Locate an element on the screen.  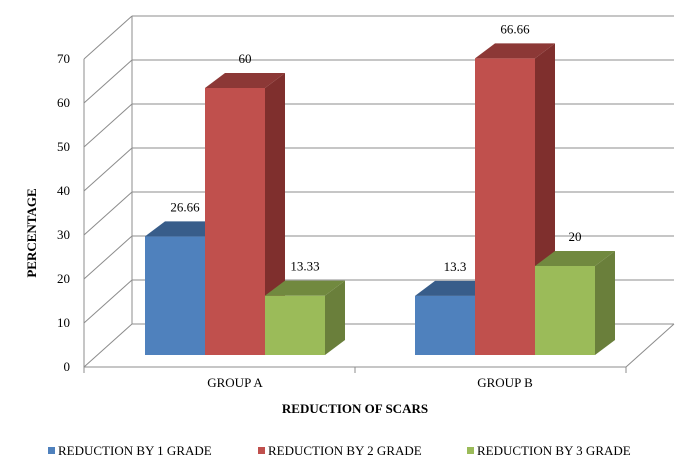
data-label: 66.66 is located at coordinates (515, 28).